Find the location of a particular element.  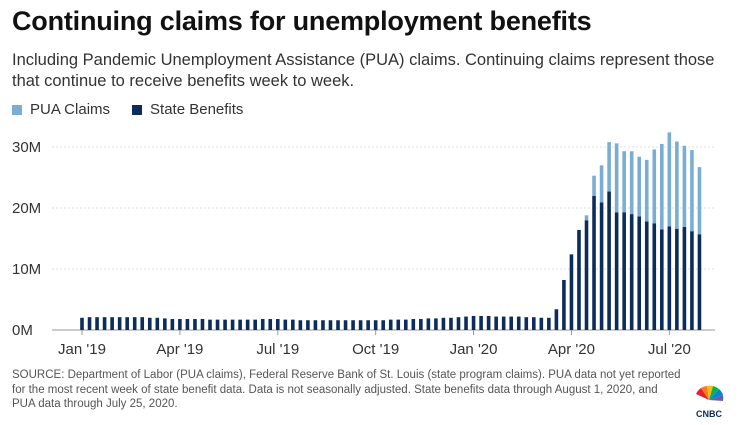

legend-swatch-pua is located at coordinates (17, 109).